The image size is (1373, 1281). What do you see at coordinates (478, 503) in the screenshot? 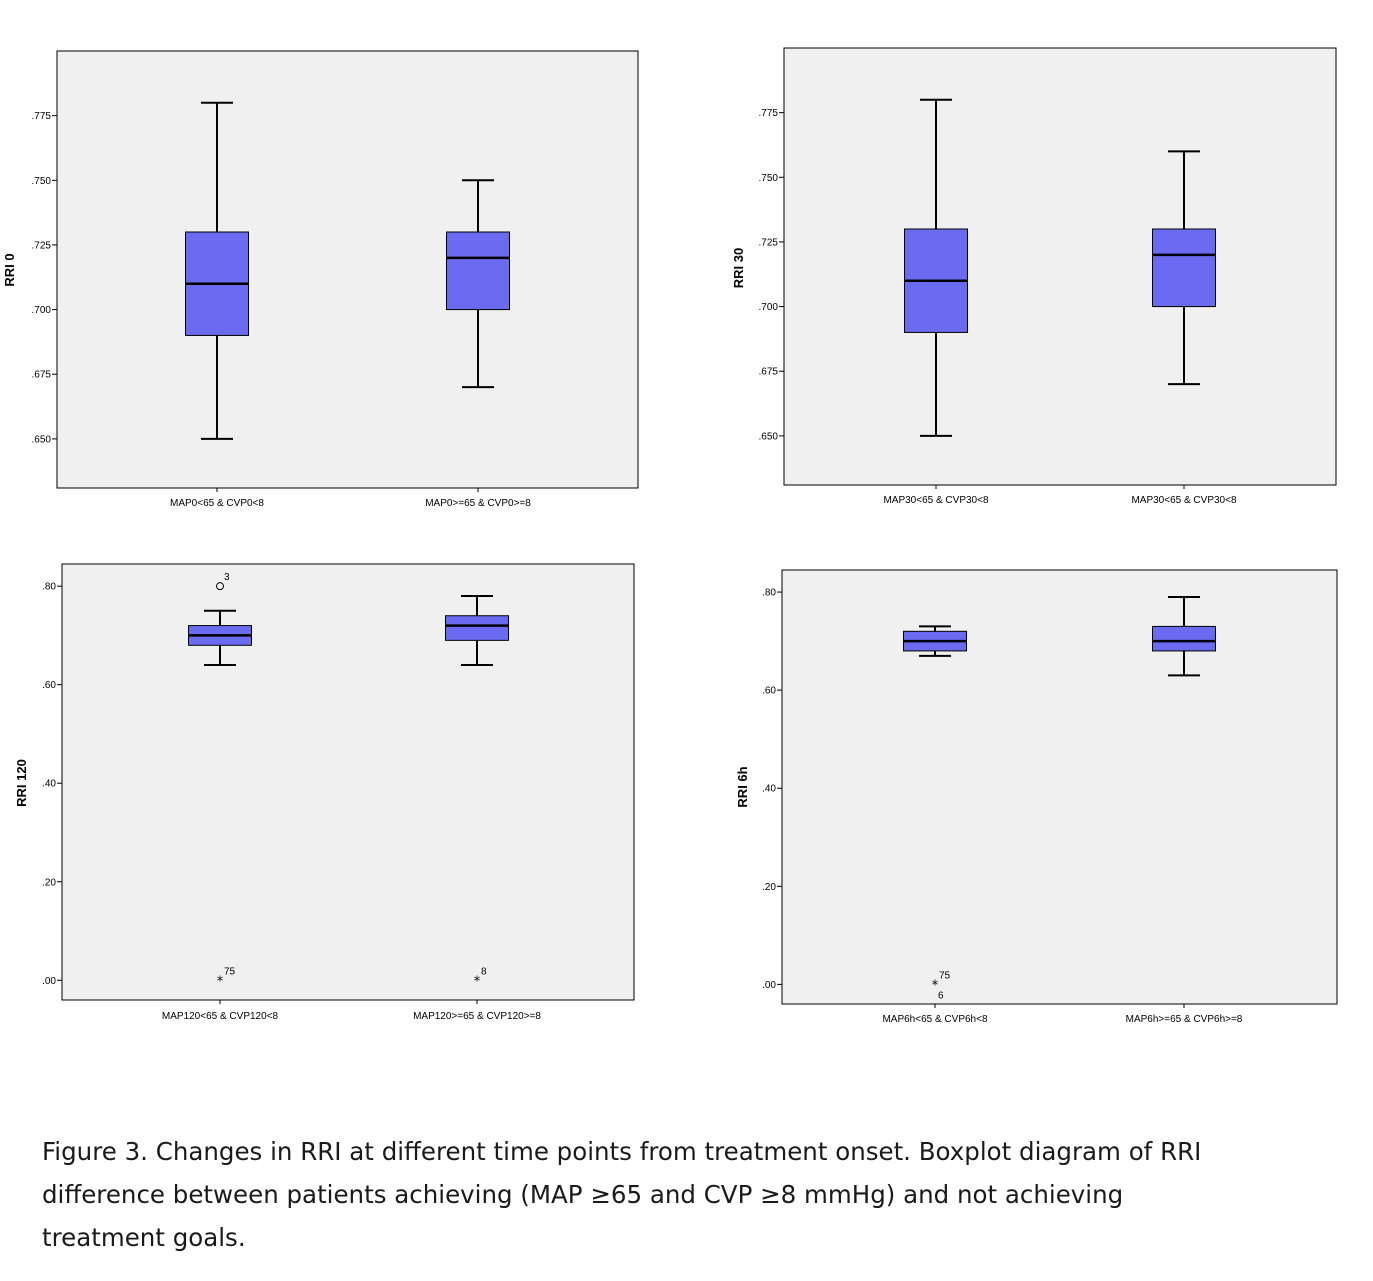
I see `x-category-label: MAP0>=65 & CVP0>=8` at bounding box center [478, 503].